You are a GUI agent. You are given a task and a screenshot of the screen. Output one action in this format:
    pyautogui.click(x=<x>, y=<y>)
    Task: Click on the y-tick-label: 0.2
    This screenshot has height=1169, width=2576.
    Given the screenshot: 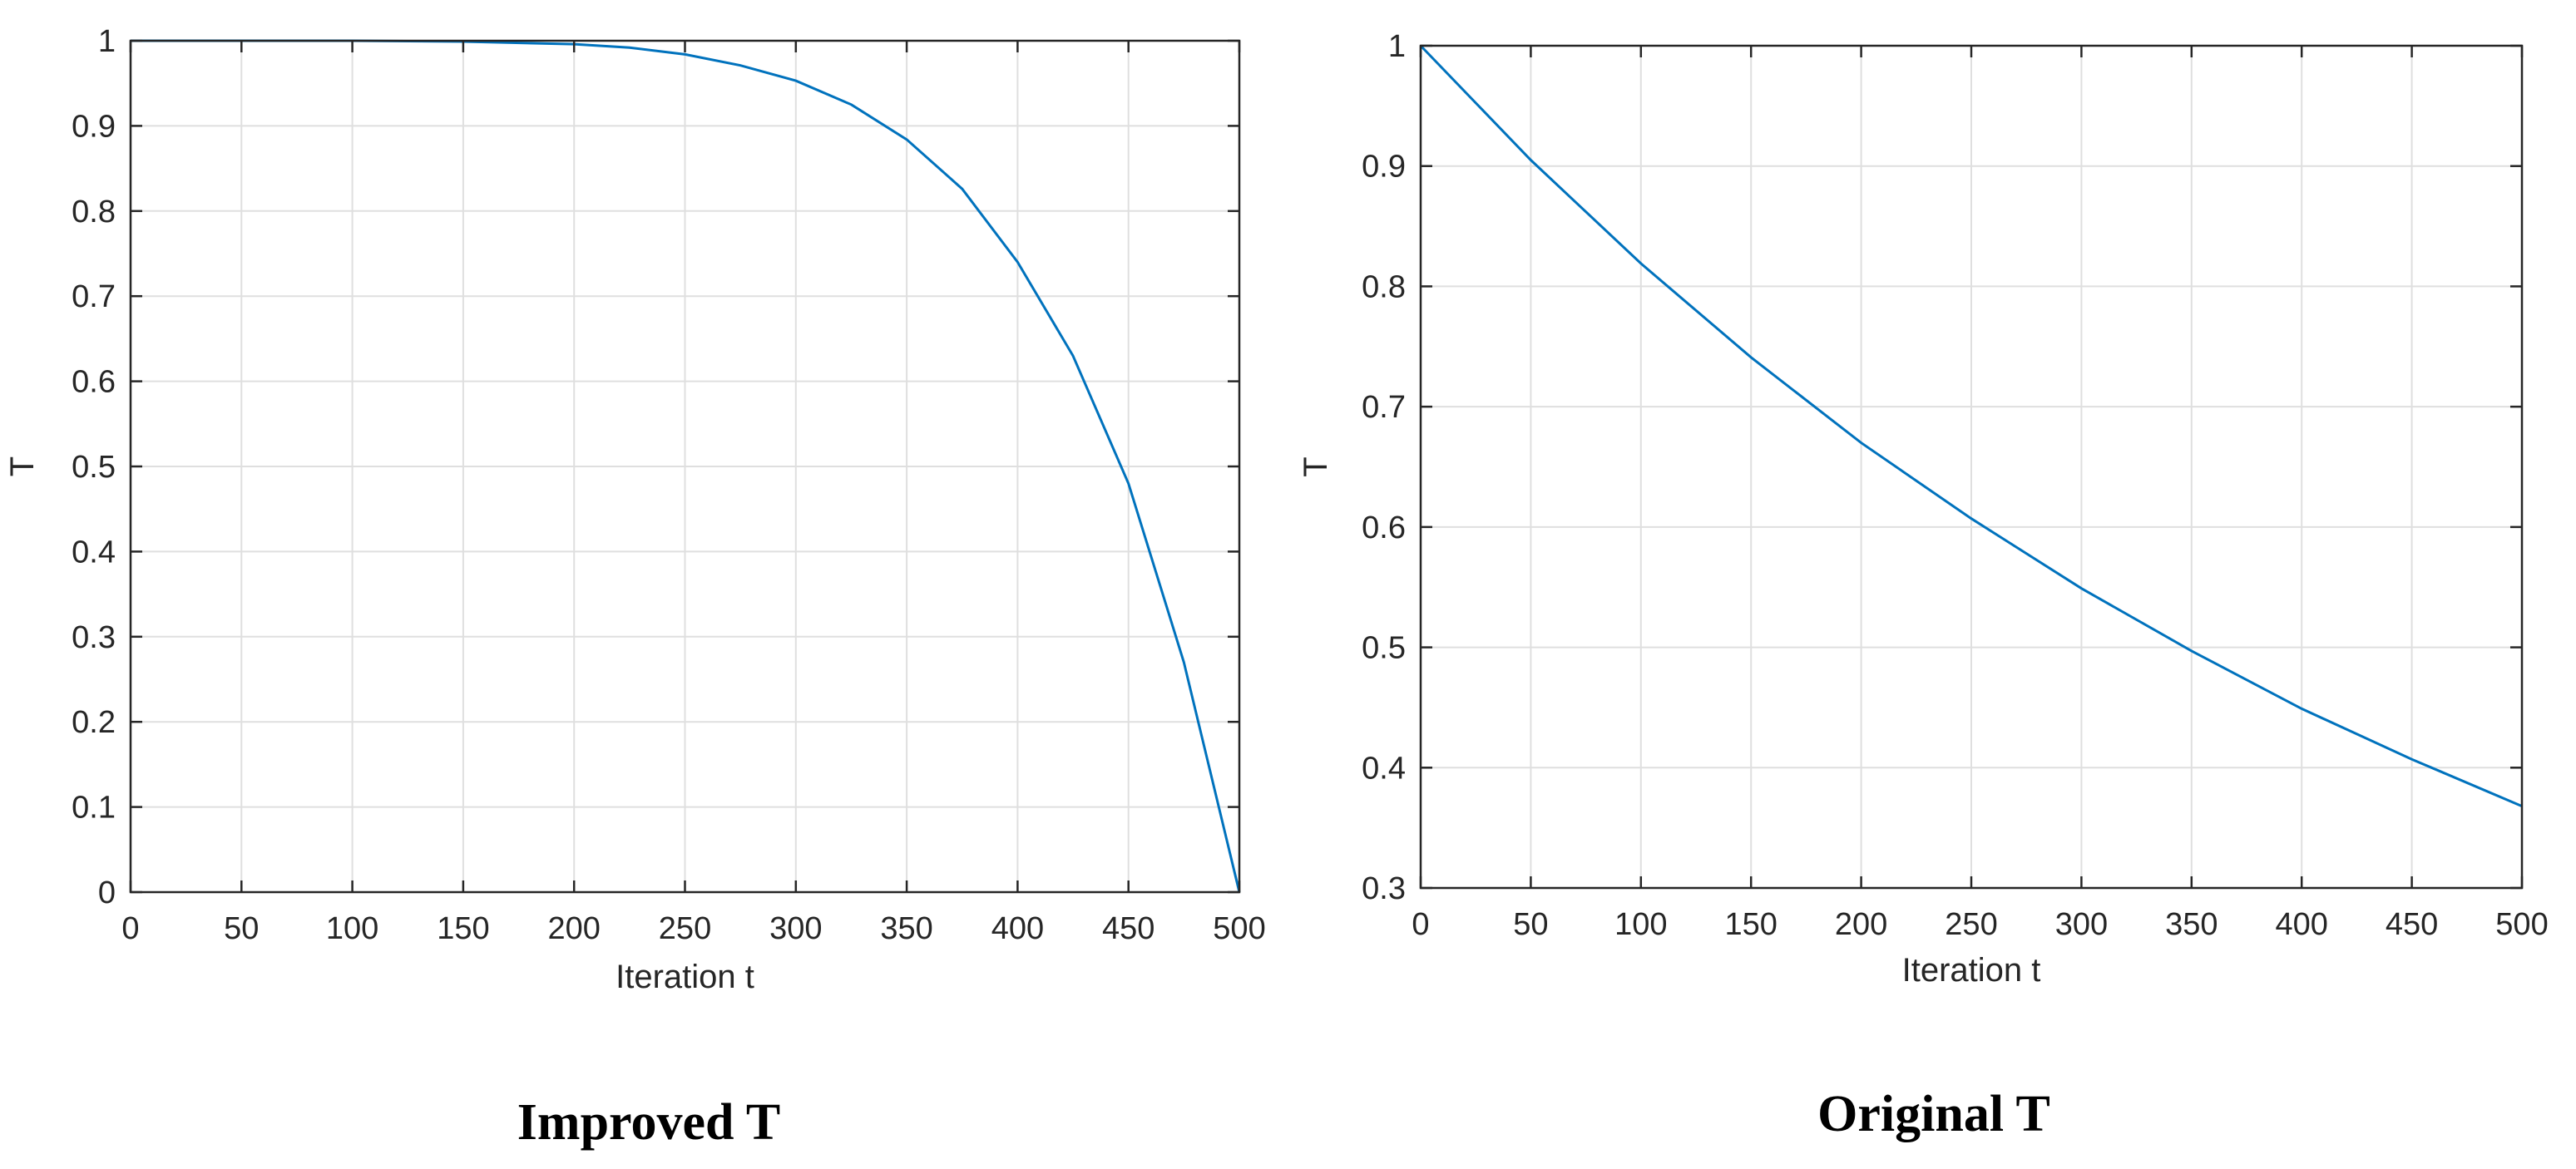 What is the action you would take?
    pyautogui.click(x=94, y=722)
    